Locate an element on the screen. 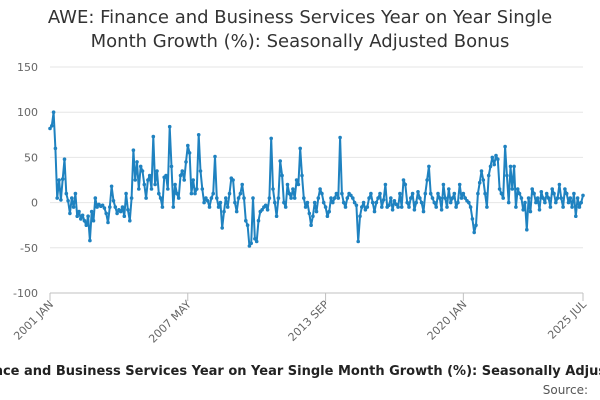  y-tick-label: 150 is located at coordinates (27, 67).